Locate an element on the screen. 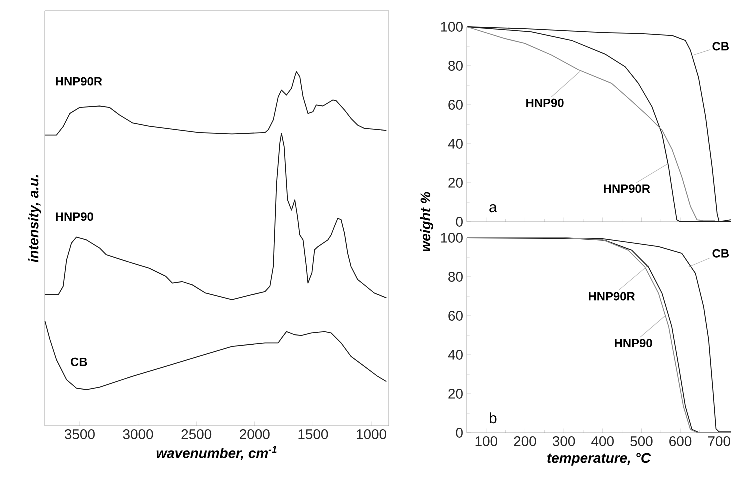 The image size is (731, 494). y-axis-title: weight % is located at coordinates (427, 222).